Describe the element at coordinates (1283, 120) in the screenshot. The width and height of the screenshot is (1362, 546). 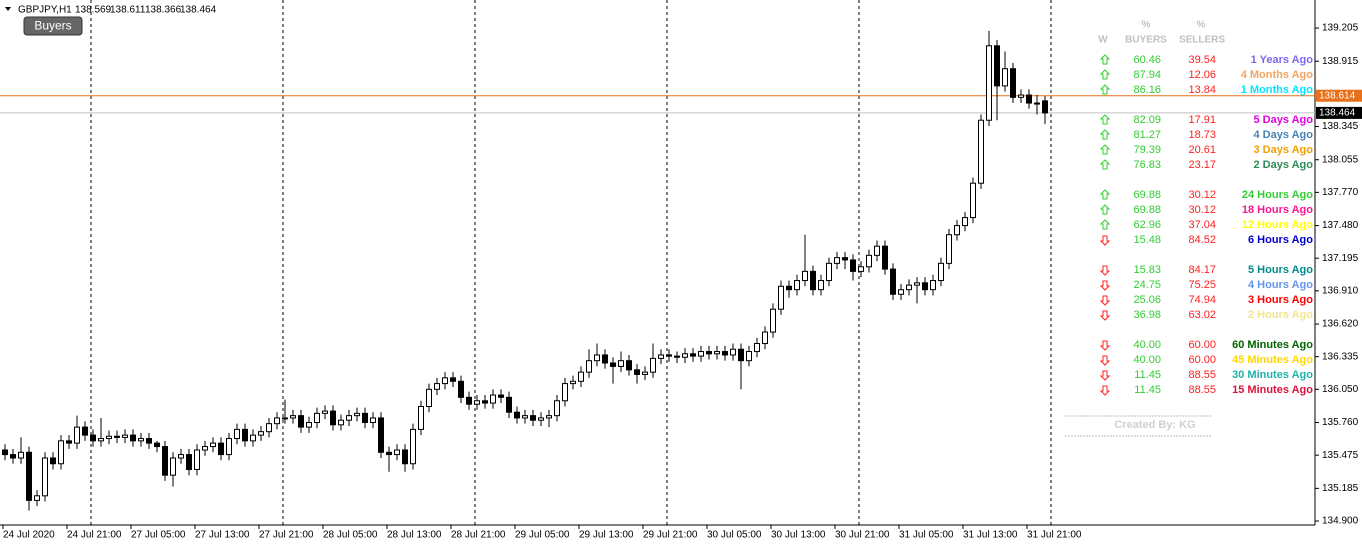
I see `period-label: 5 Days Ago` at that location.